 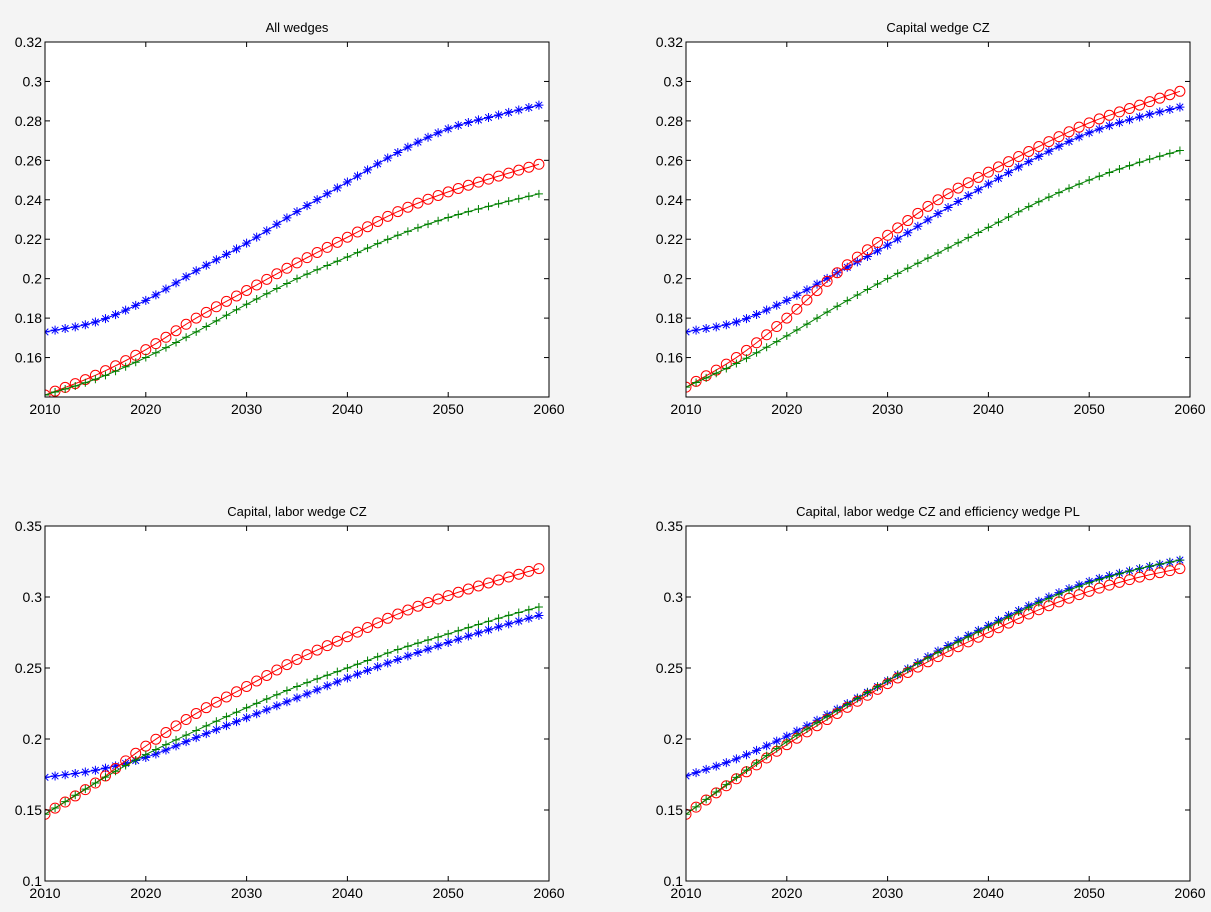 I want to click on x-tick-label: 2020, so click(x=786, y=893).